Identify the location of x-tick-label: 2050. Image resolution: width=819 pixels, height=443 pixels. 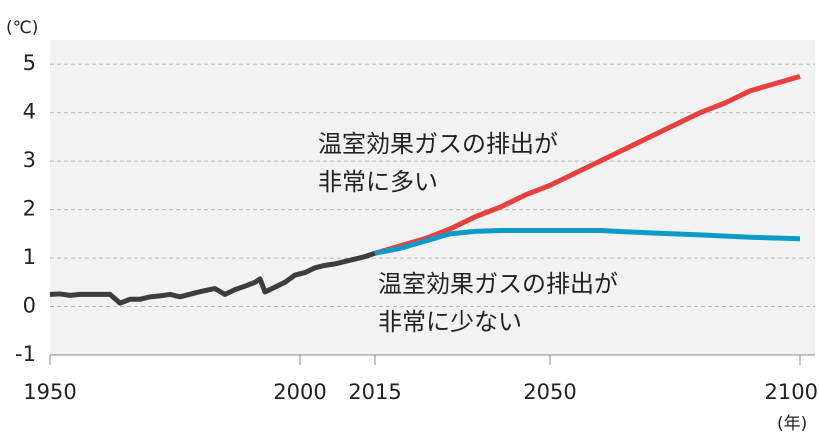
(549, 392).